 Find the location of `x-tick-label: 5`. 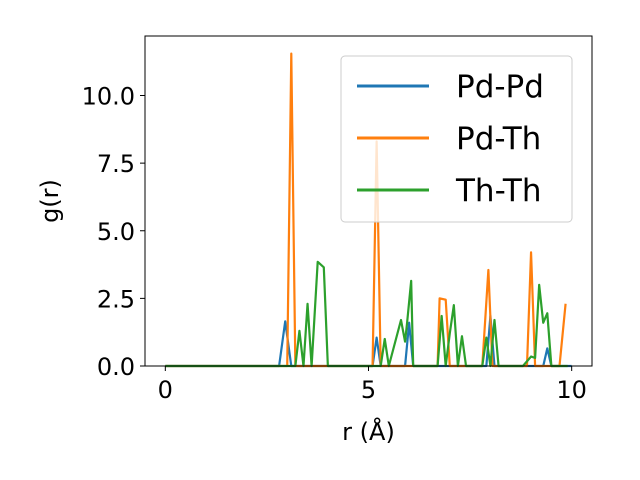

x-tick-label: 5 is located at coordinates (368, 390).